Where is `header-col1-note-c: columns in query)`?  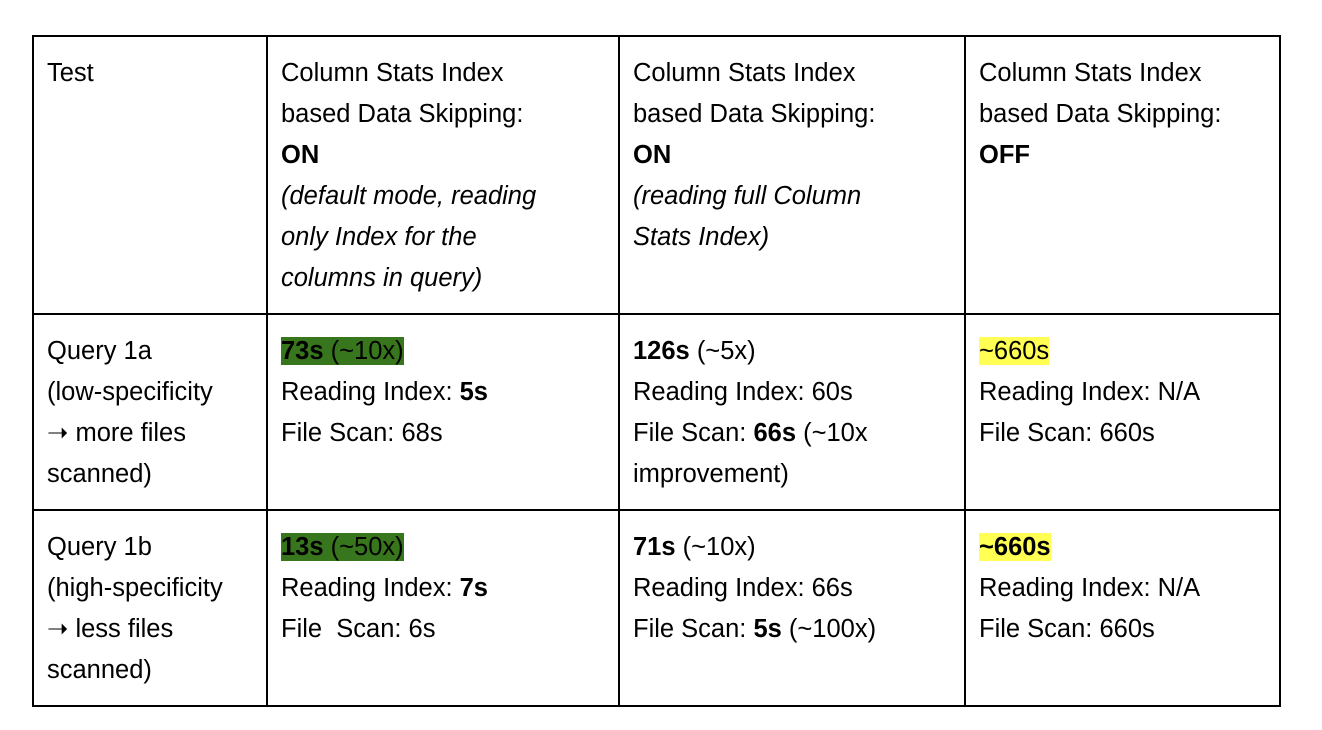 header-col1-note-c: columns in query) is located at coordinates (382, 278).